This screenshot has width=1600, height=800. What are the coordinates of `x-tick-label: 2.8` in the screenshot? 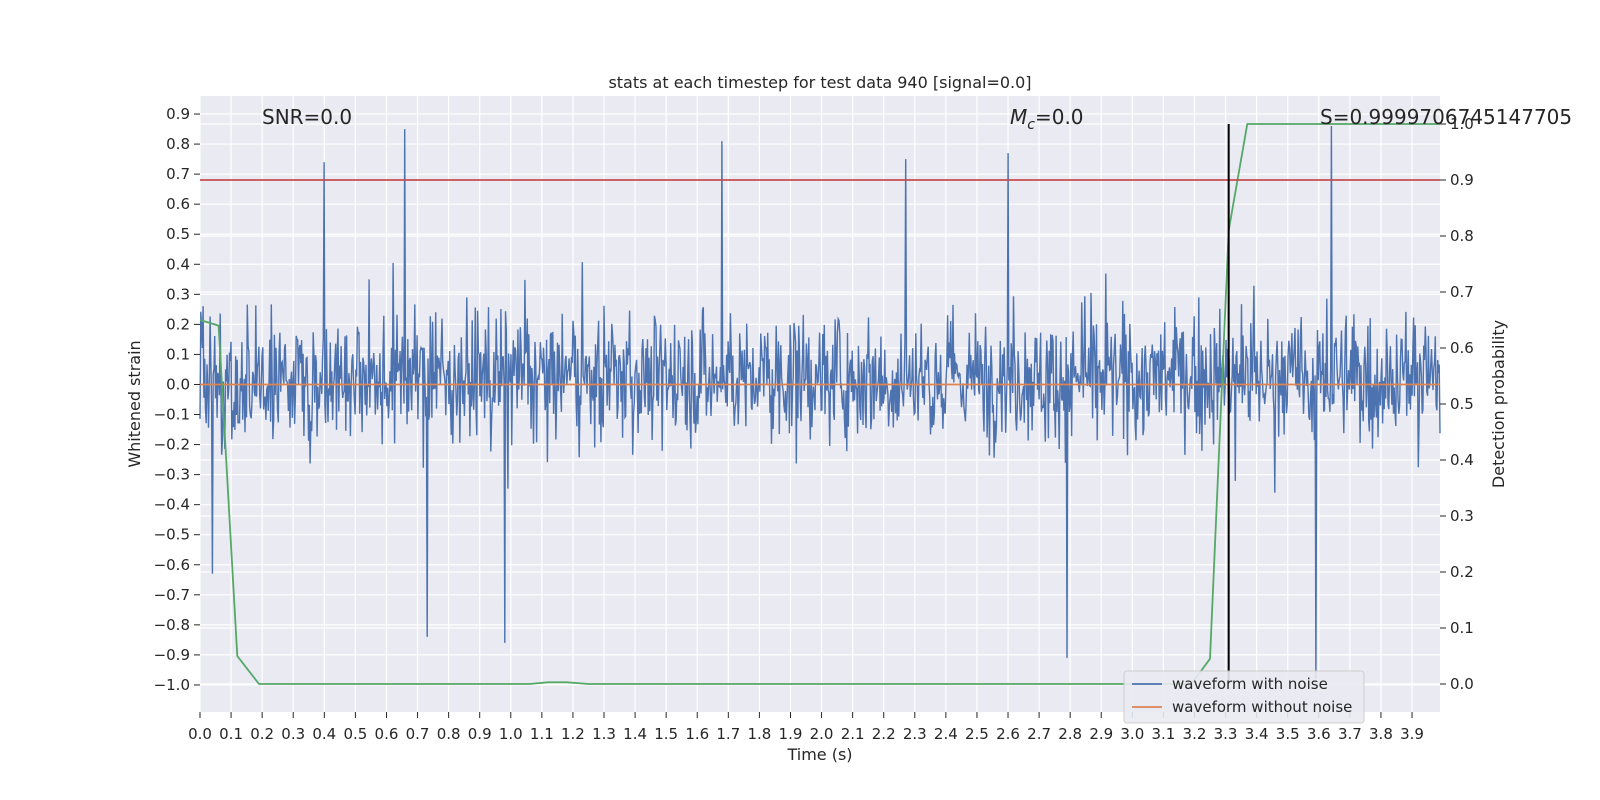 It's located at (1070, 734).